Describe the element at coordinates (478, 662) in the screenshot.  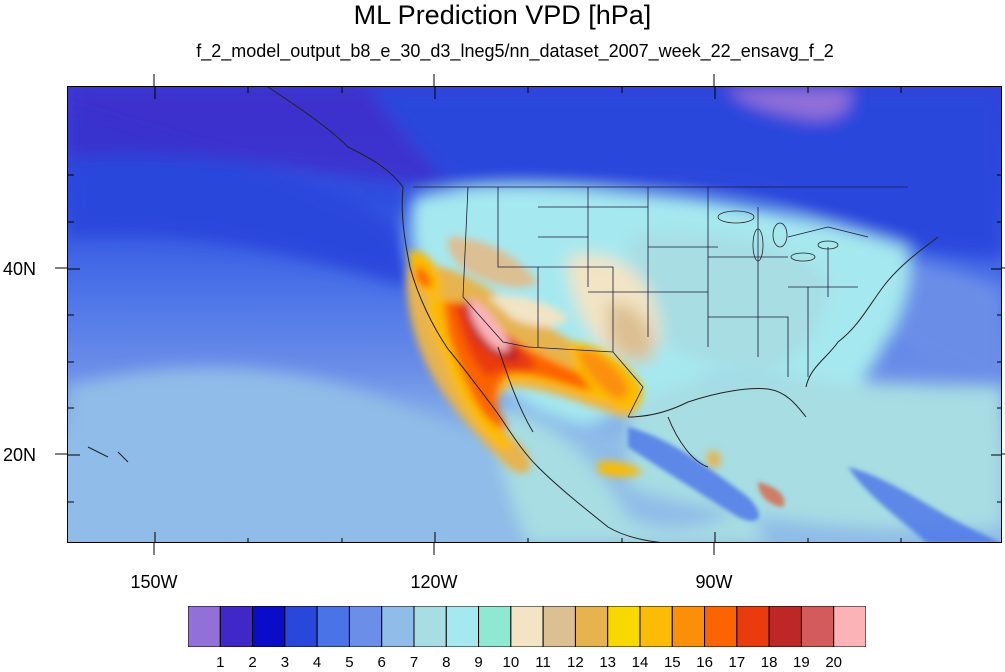
I see `colorbar-level-label: 9` at that location.